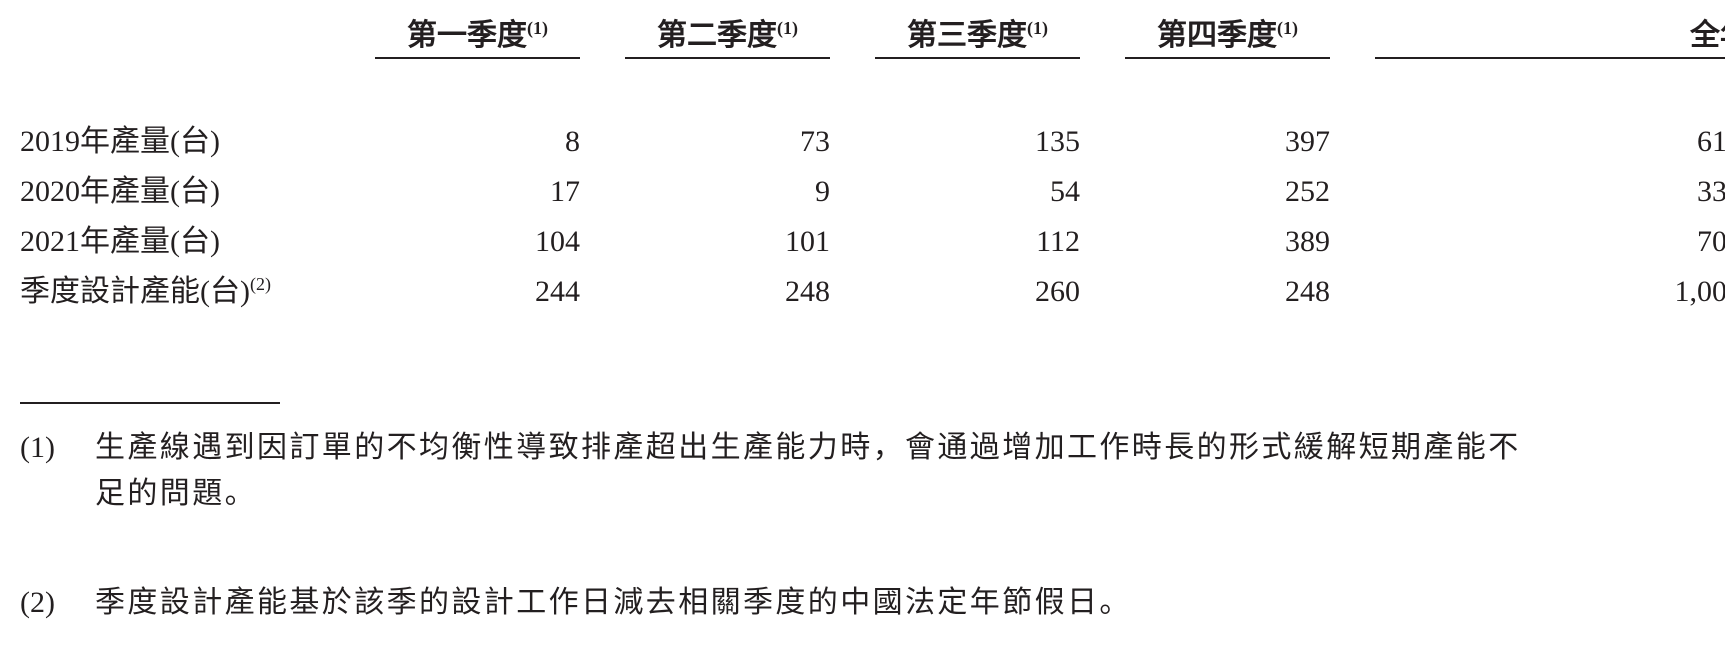 Image resolution: width=1725 pixels, height=667 pixels. What do you see at coordinates (807, 241) in the screenshot?
I see `cell: 101` at bounding box center [807, 241].